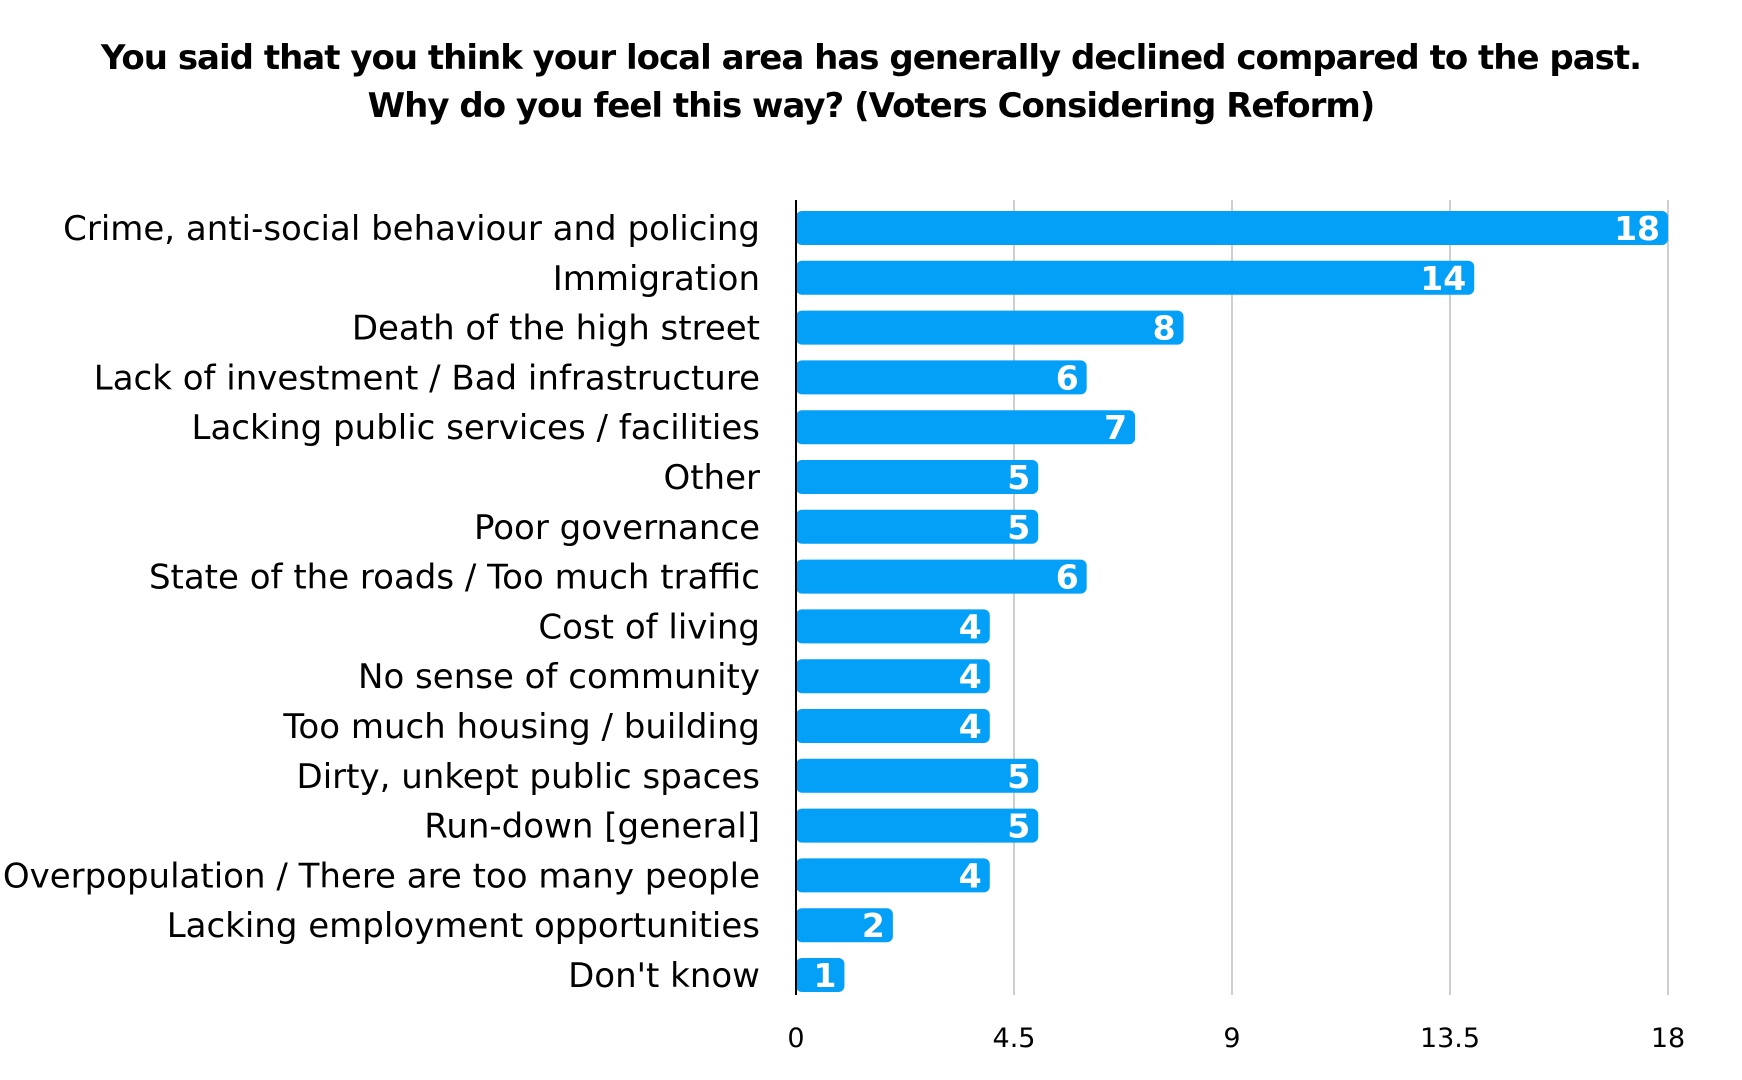 This screenshot has height=1080, width=1742. What do you see at coordinates (1164, 328) in the screenshot?
I see `bar-value-label: 8` at bounding box center [1164, 328].